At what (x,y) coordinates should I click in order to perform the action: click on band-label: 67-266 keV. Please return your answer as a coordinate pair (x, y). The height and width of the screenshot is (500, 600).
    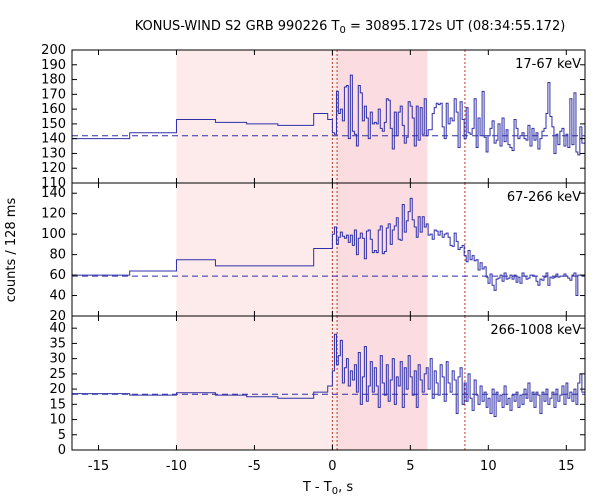
    Looking at the image, I should click on (544, 197).